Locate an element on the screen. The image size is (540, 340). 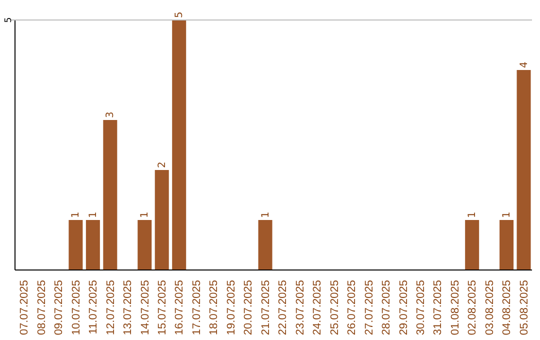
x-tick-label: 02.08.2025 is located at coordinates (472, 308).